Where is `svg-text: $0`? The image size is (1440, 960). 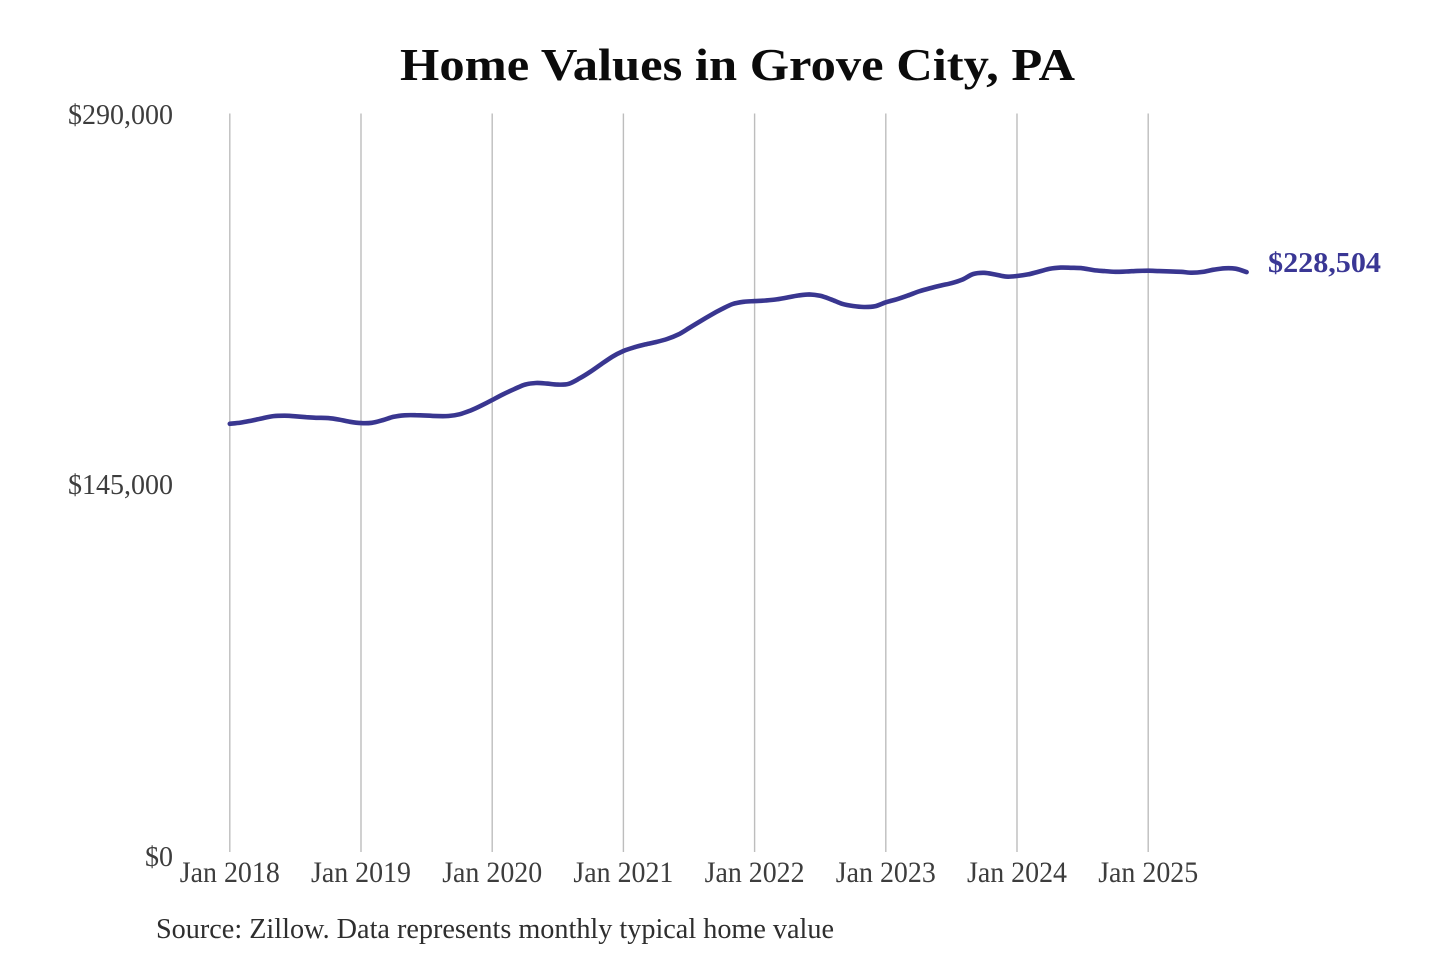
svg-text: $0 is located at coordinates (159, 857).